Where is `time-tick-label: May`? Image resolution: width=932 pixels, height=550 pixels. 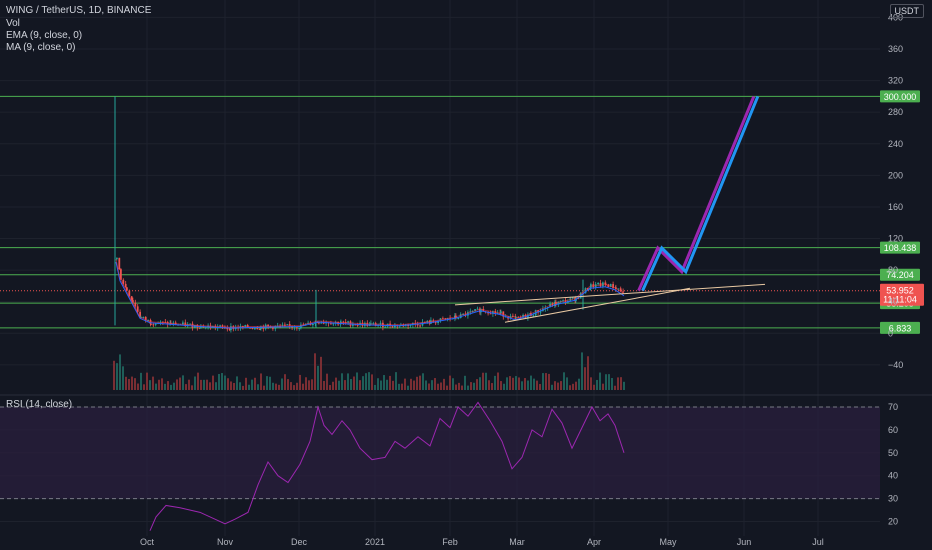 time-tick-label: May is located at coordinates (668, 542).